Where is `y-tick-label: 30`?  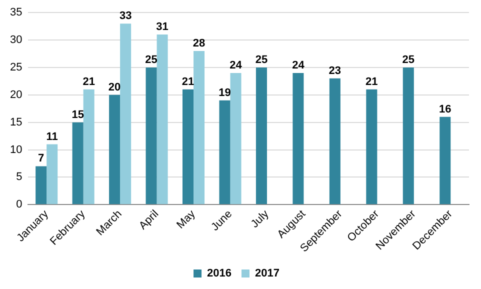
y-tick-label: 30 is located at coordinates (16, 40).